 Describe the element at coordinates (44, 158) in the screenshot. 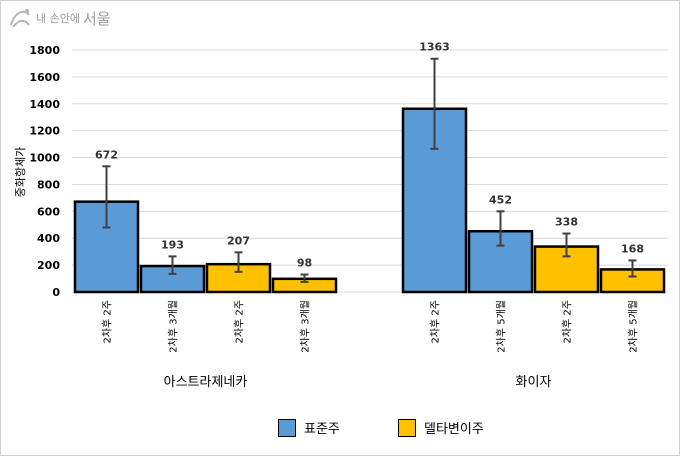

I see `y-tick-label-5: 1000` at that location.